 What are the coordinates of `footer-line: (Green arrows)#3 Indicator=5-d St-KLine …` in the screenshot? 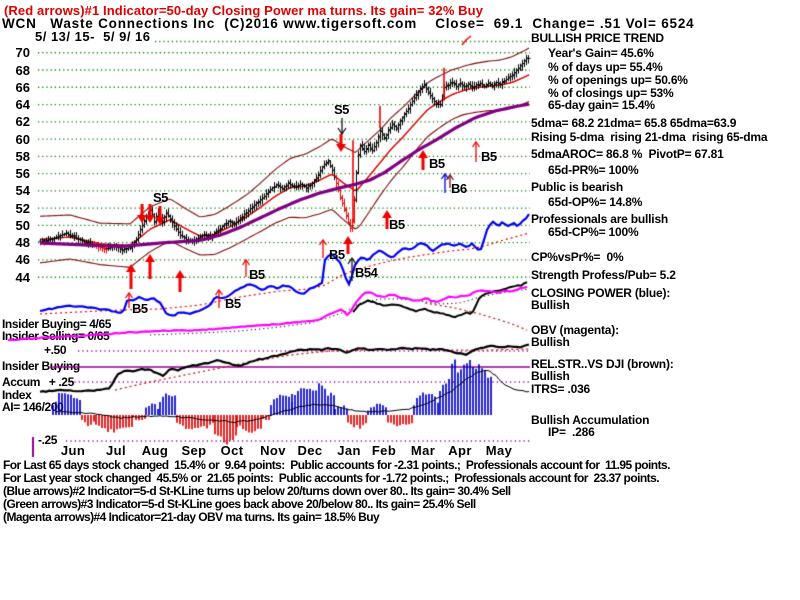 It's located at (239, 504).